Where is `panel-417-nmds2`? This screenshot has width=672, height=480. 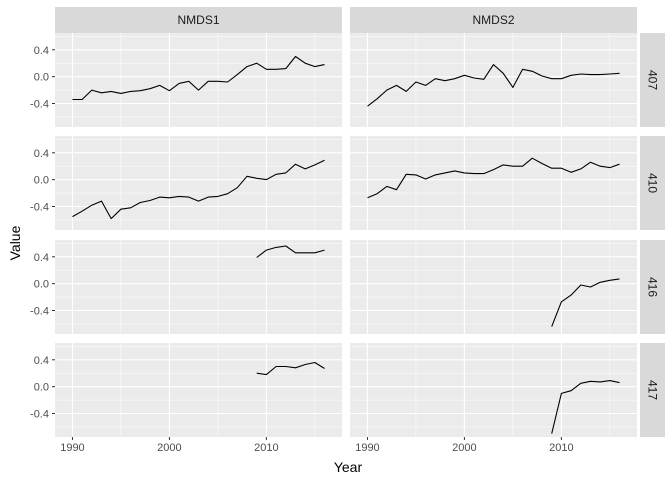
panel-417-nmds2 is located at coordinates (493, 390).